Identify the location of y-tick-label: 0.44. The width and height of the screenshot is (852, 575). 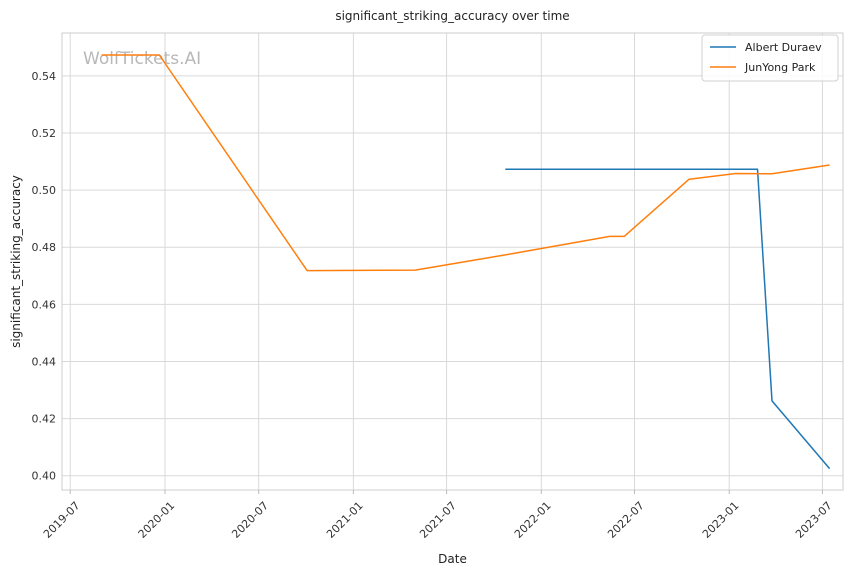
(44, 361).